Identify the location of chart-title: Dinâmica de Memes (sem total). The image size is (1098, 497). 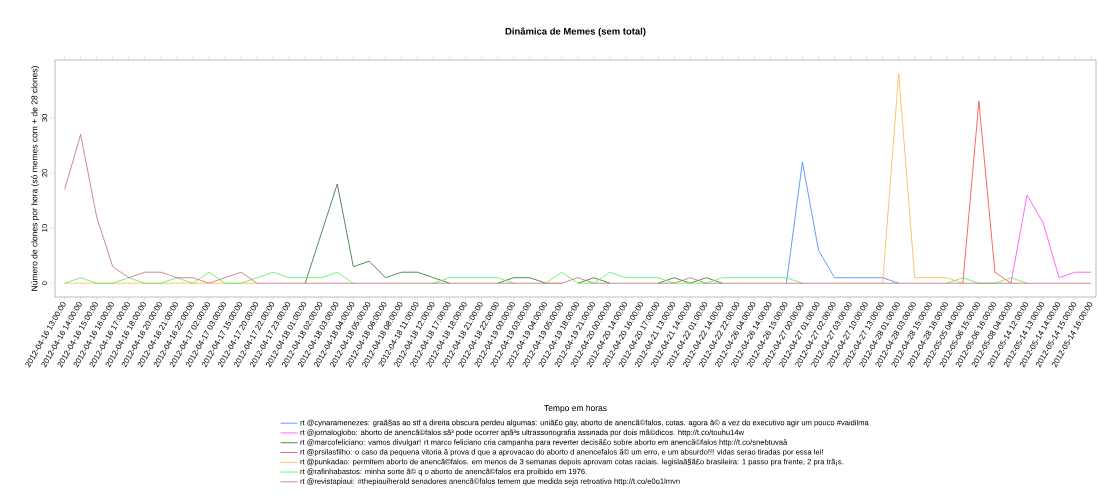
(575, 32).